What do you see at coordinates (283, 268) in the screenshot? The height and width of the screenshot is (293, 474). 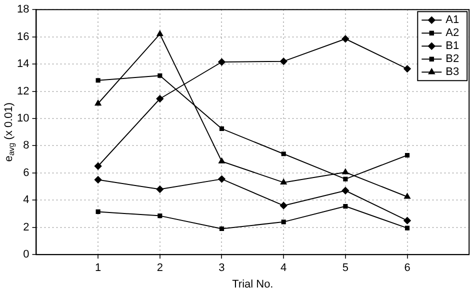 I see `x-tick-label: 4` at bounding box center [283, 268].